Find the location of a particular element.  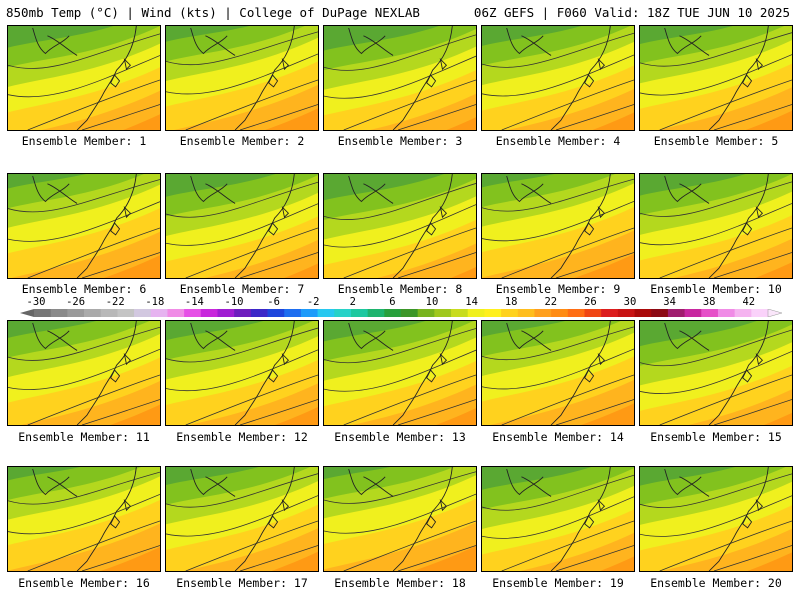

colorbar-tick-label: 42 is located at coordinates (749, 302).